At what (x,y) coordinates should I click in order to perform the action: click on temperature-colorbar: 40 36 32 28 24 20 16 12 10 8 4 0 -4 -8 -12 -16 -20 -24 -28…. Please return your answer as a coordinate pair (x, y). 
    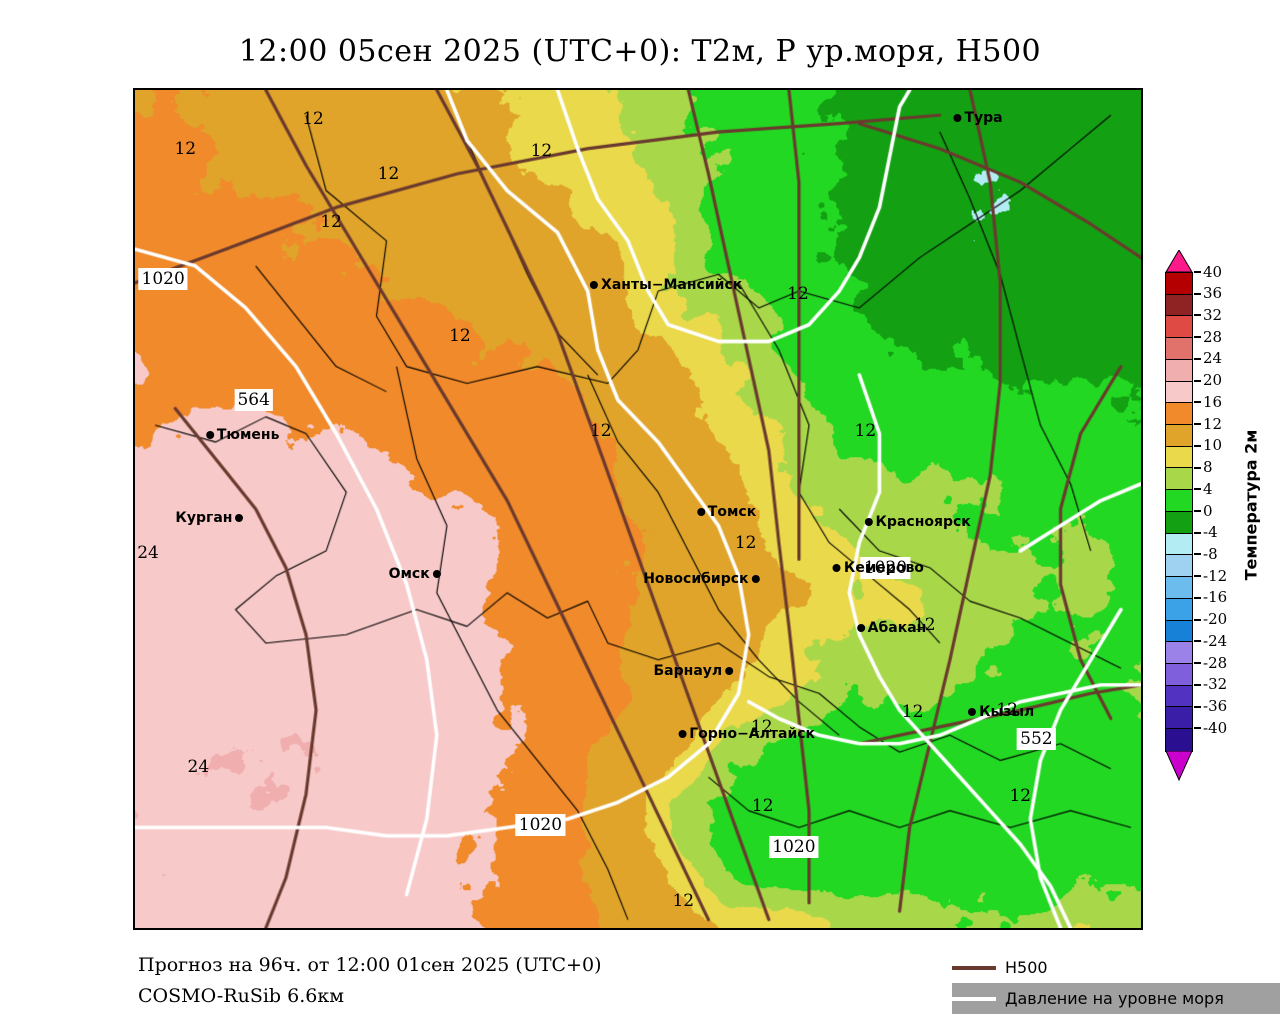
    Looking at the image, I should click on (1222, 520).